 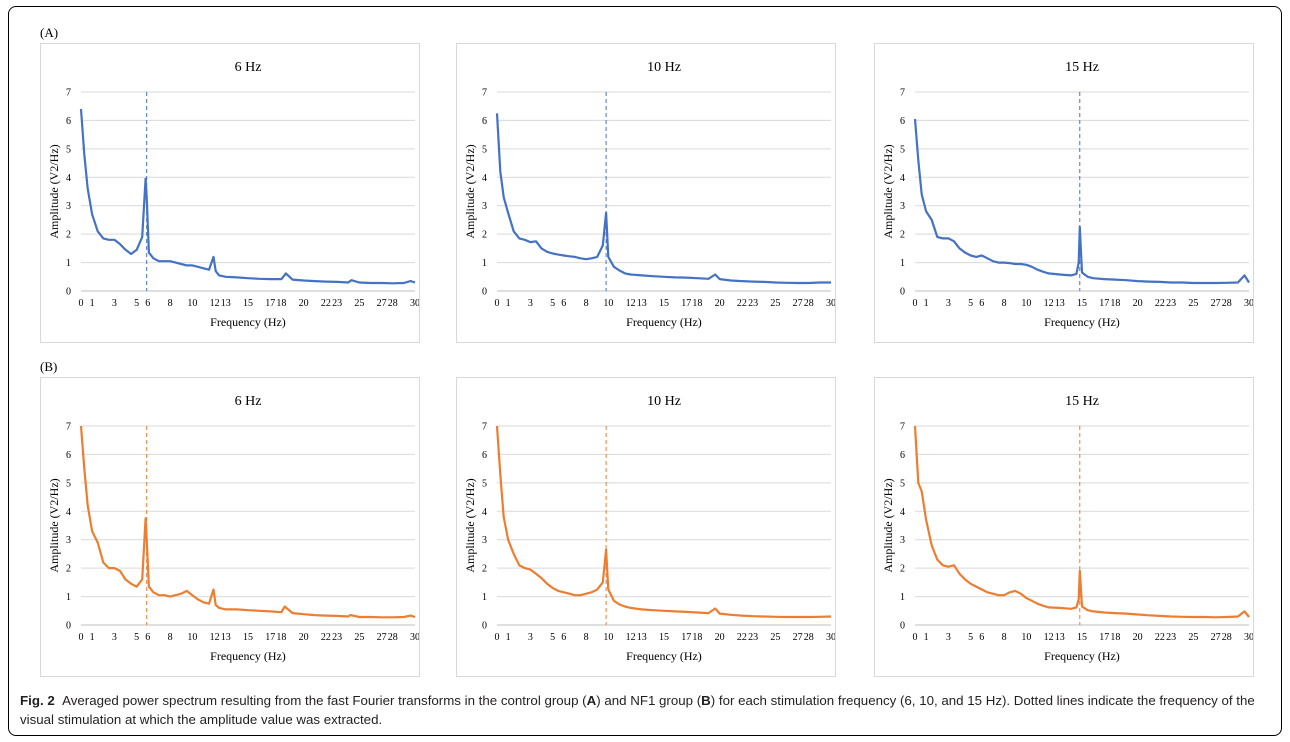 What do you see at coordinates (1004, 303) in the screenshot?
I see `x-tick-label: 8` at bounding box center [1004, 303].